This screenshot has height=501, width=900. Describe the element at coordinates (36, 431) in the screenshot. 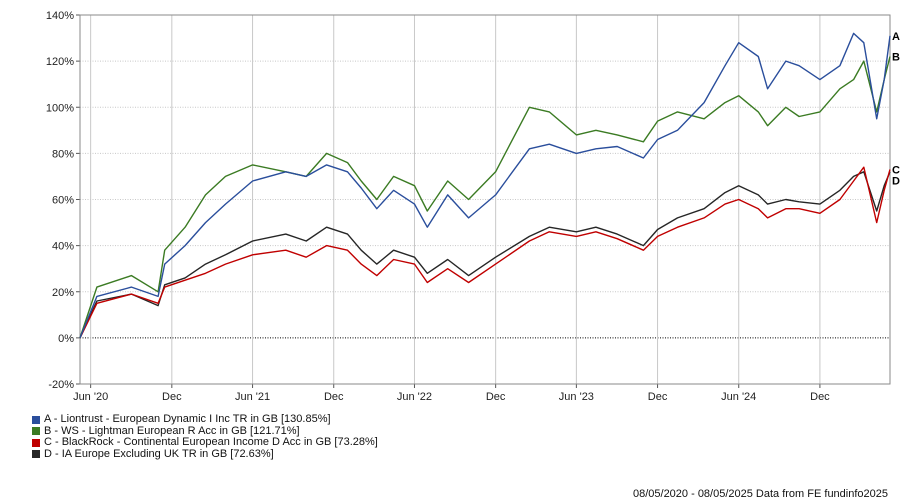

I see `legend-swatch-b` at that location.